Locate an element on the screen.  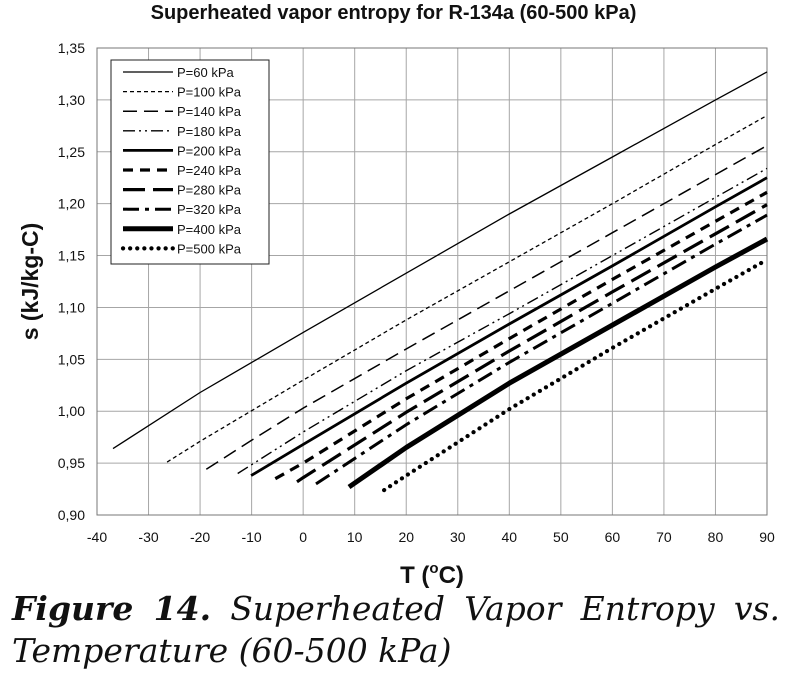
x-tick-label: 40 is located at coordinates (510, 537).